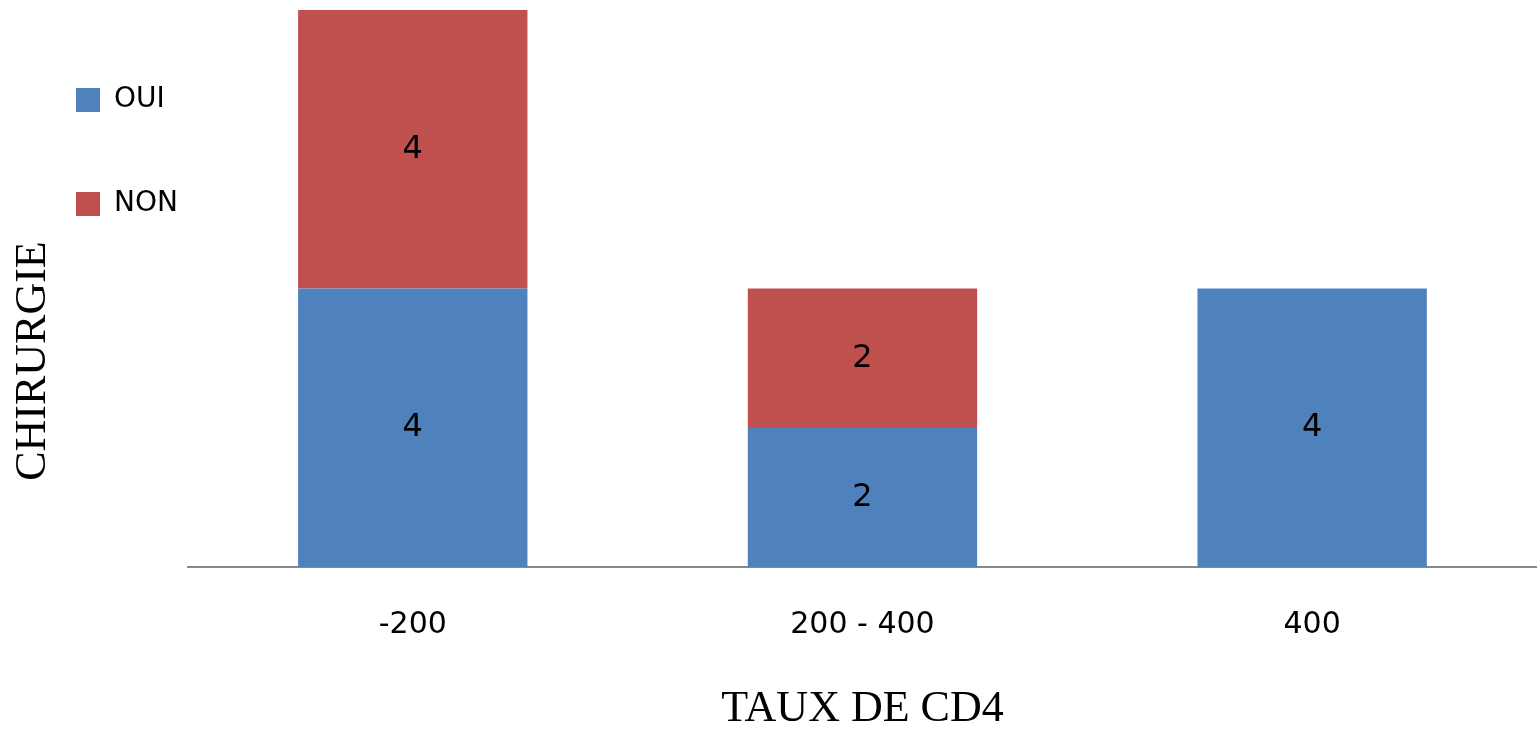 The height and width of the screenshot is (736, 1537). I want to click on x-axis-title: TAUX DE CD4, so click(862, 707).